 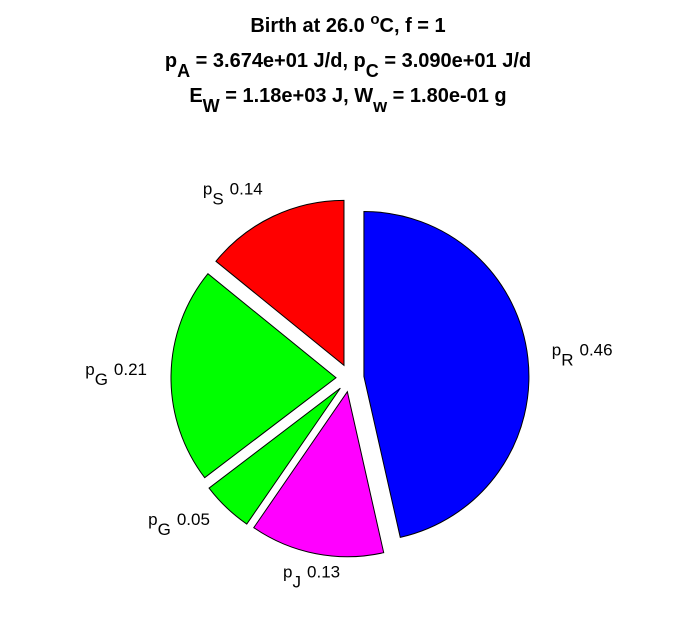 I want to click on title-part: = 1.80e-01 g, so click(x=447, y=96).